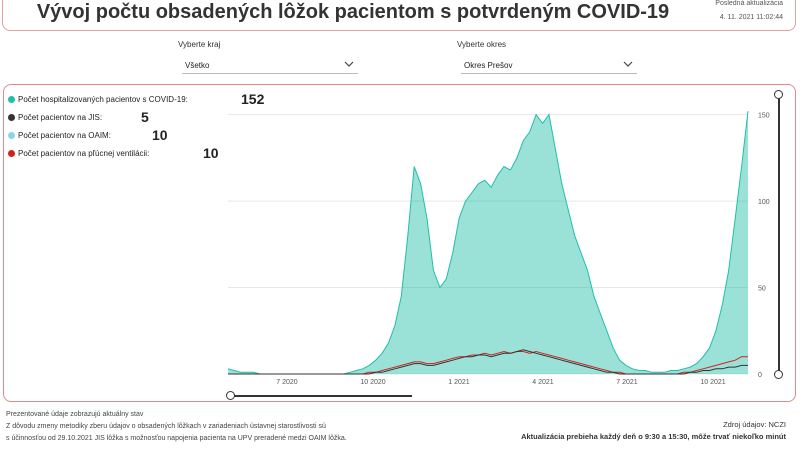  Describe the element at coordinates (84, 153) in the screenshot. I see `legend-label: Počet pacientov na pľúcnej ventilácii:` at that location.